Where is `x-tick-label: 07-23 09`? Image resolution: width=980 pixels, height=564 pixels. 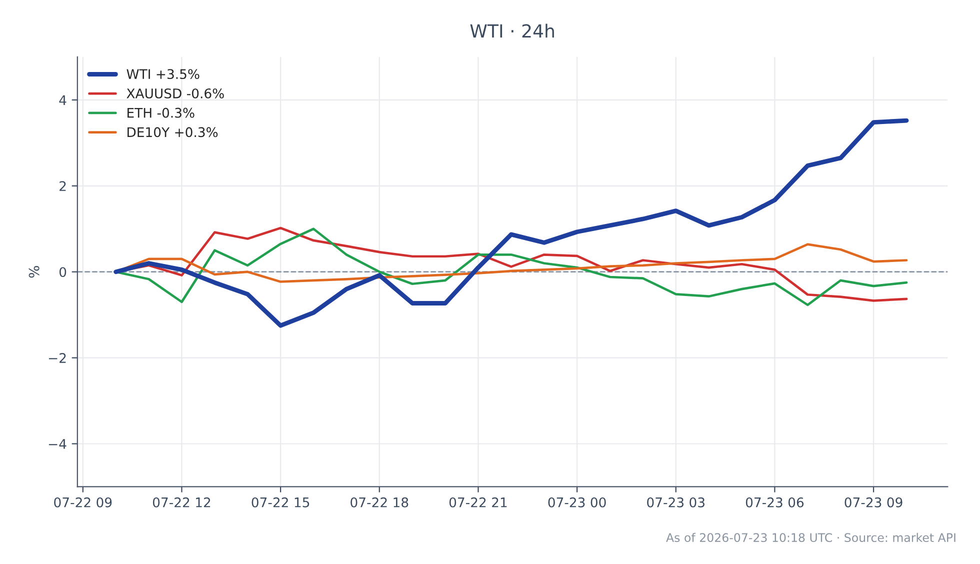
x-tick-label: 07-23 09 is located at coordinates (873, 502).